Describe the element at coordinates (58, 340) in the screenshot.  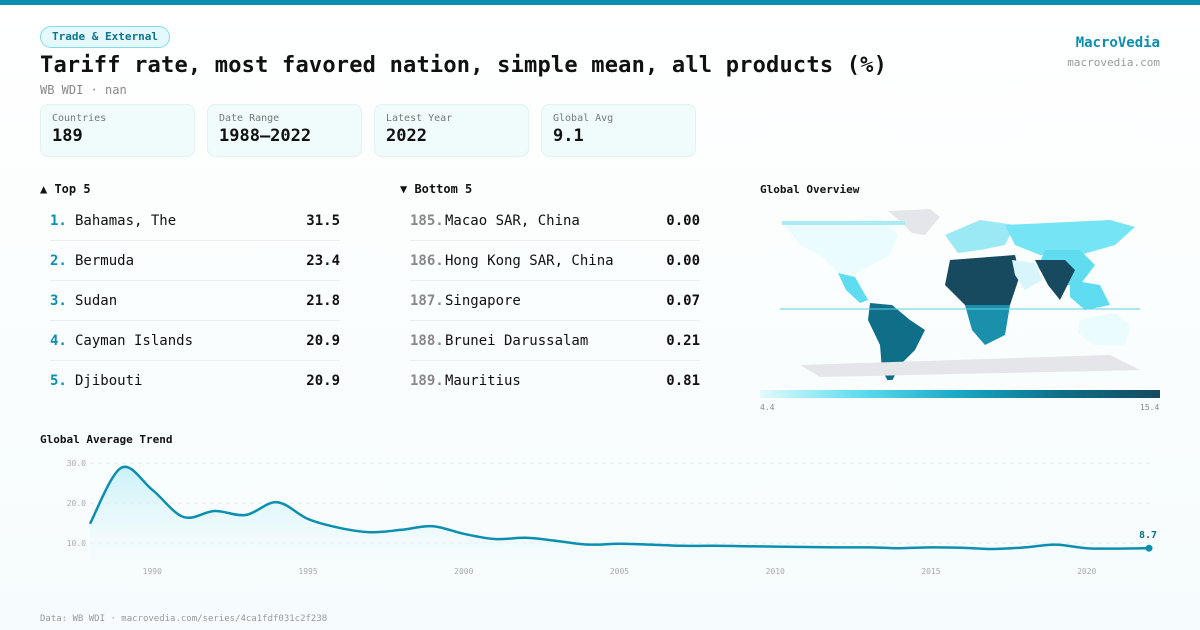
I see `rank: 4.` at that location.